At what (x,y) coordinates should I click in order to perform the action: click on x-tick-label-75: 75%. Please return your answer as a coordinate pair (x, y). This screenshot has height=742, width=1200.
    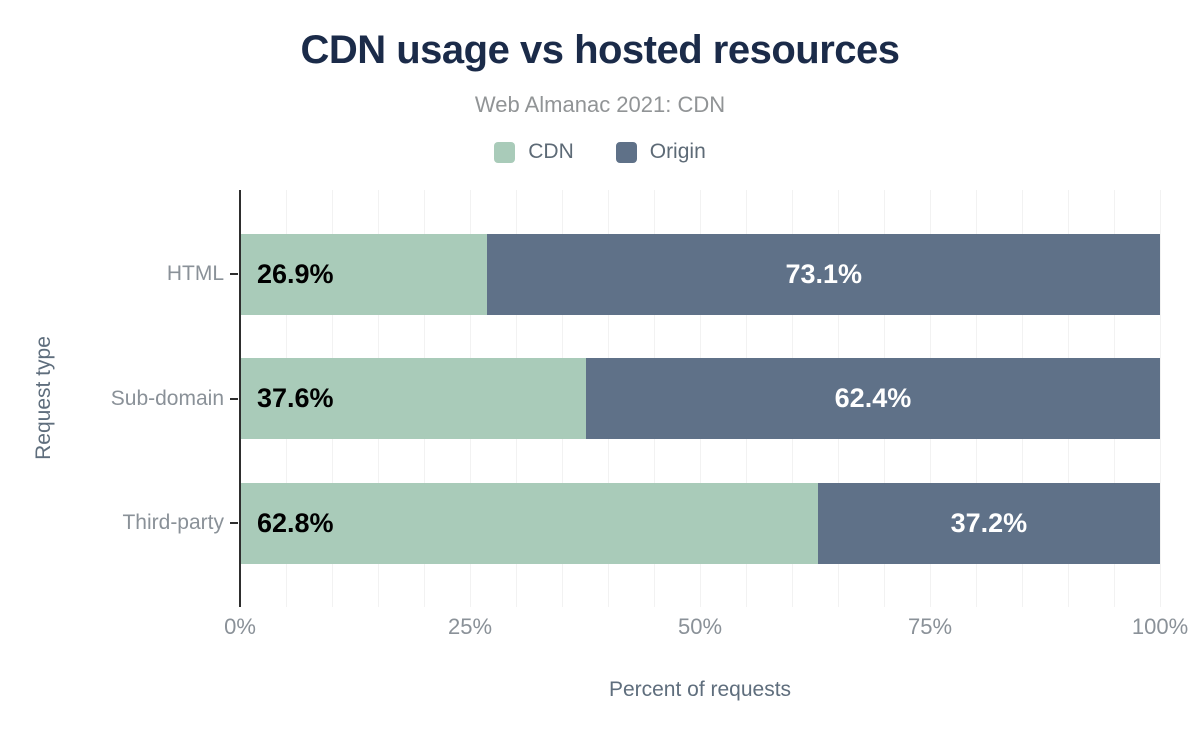
    Looking at the image, I should click on (930, 626).